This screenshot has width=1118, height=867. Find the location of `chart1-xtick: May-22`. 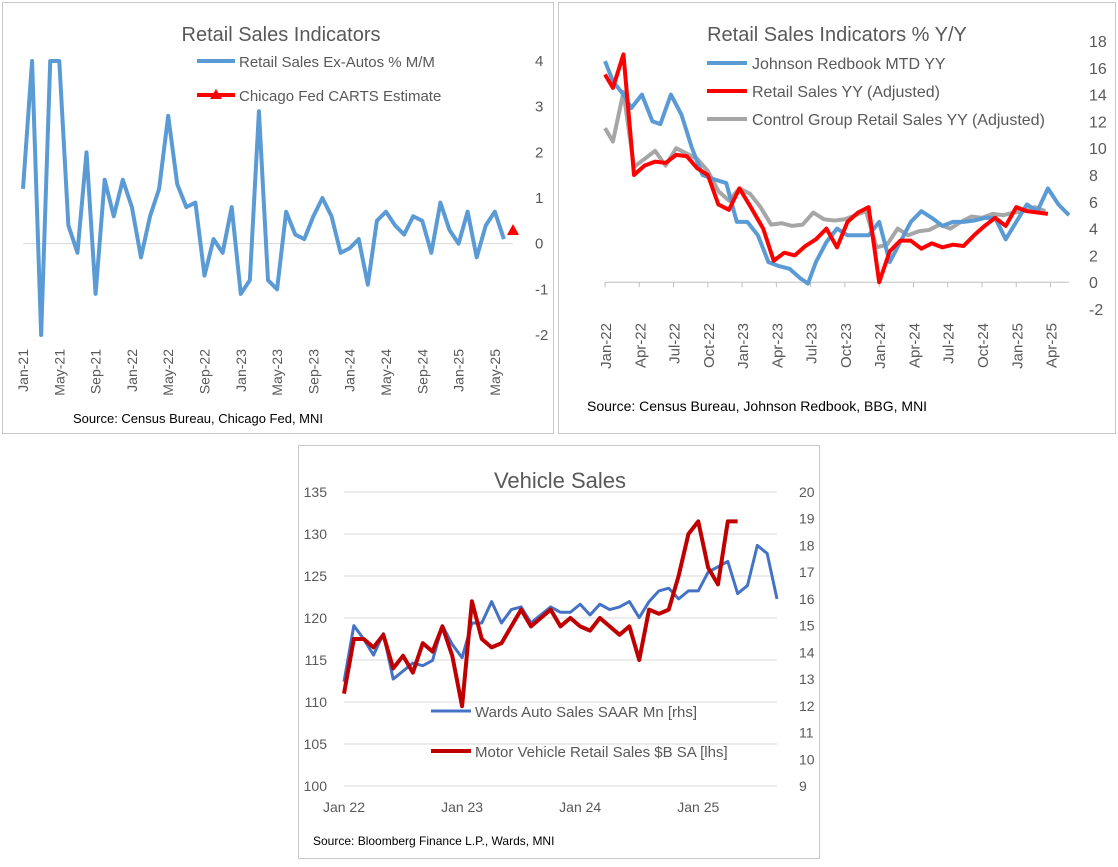

chart1-xtick: May-22 is located at coordinates (168, 372).